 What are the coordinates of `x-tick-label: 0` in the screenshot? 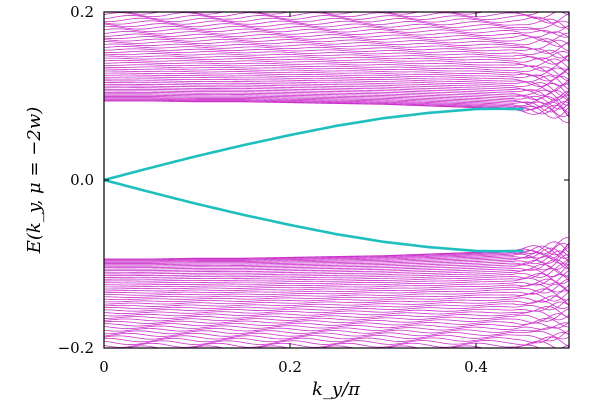 It's located at (104, 367).